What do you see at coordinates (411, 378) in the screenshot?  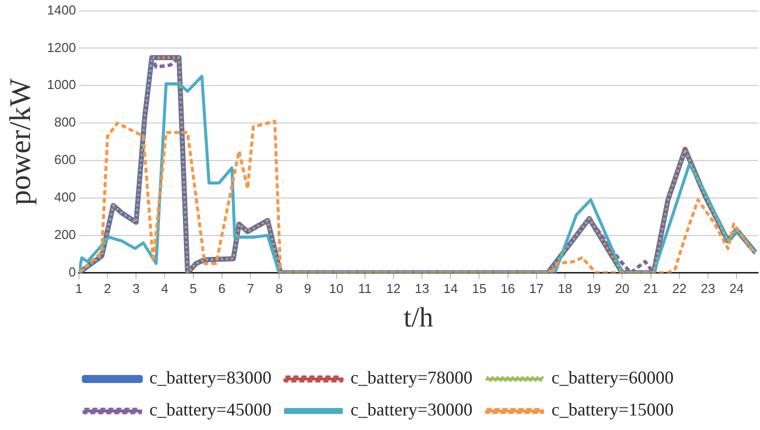 I see `legend-label: c_battery=78000` at bounding box center [411, 378].